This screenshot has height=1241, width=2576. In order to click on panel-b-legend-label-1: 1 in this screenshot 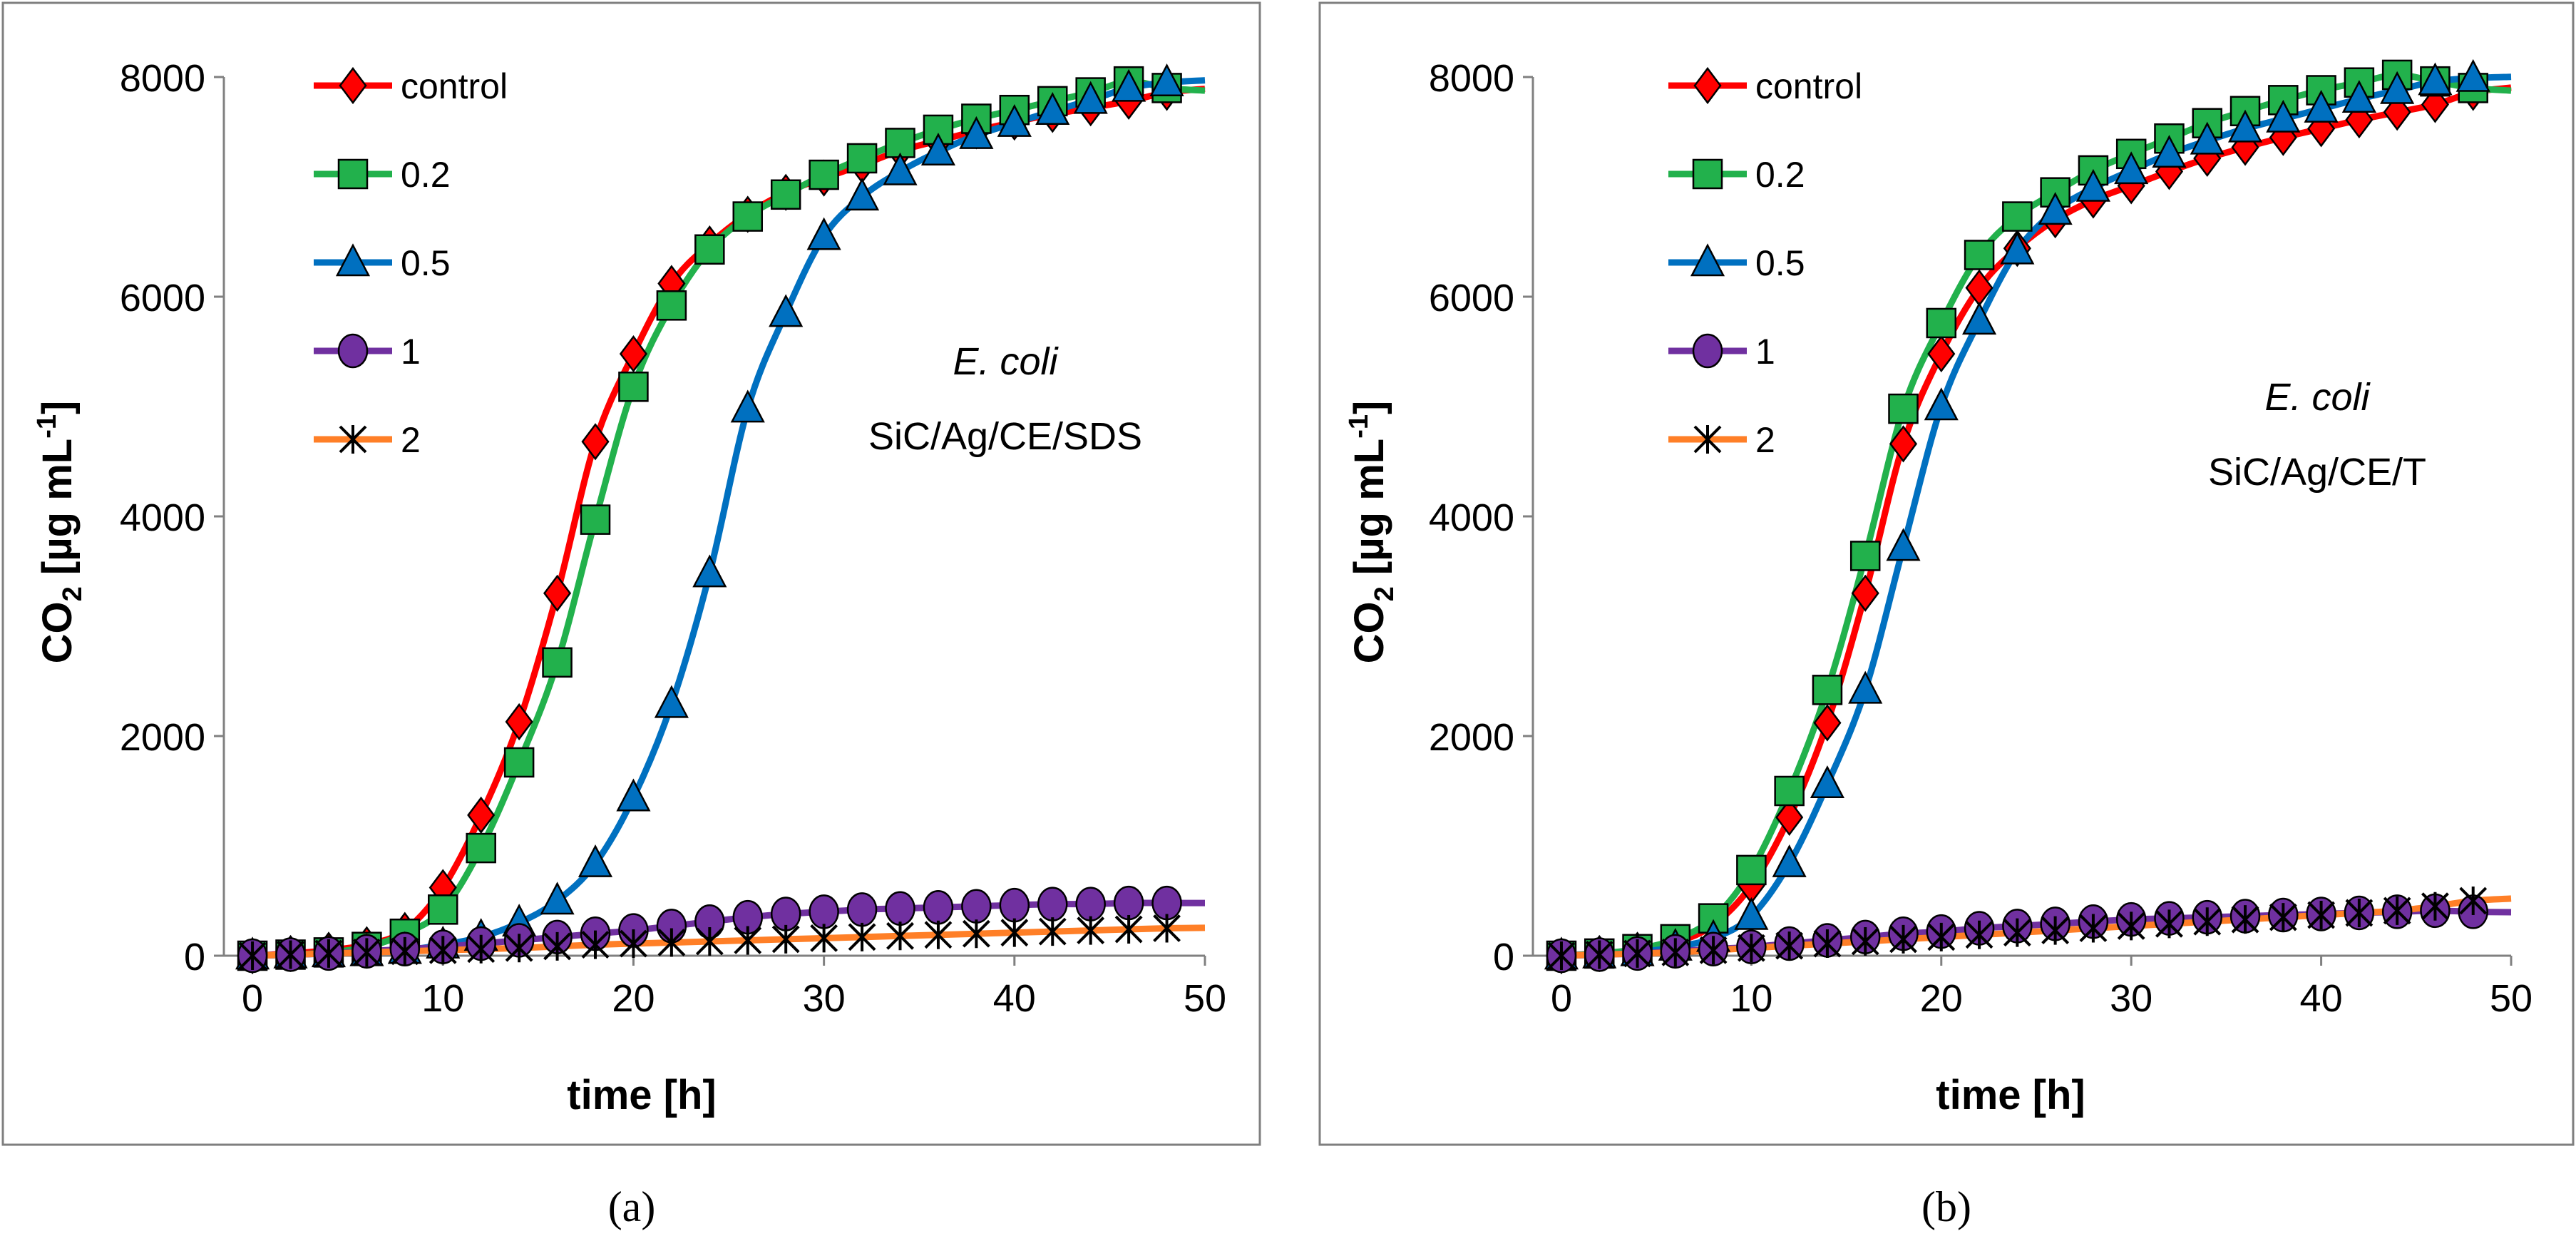, I will do `click(1765, 352)`.